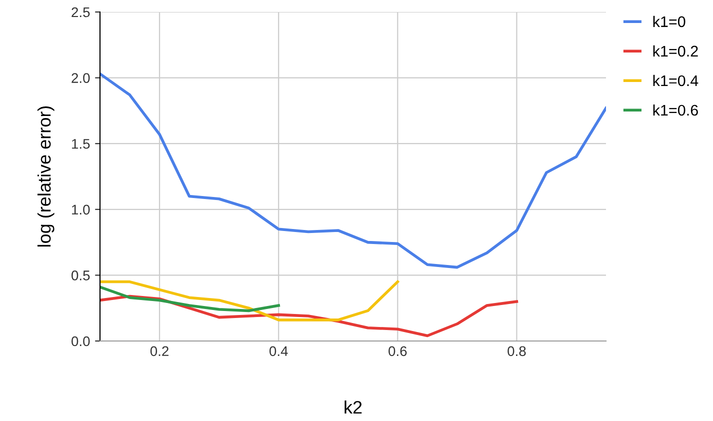  I want to click on y-axis-title: log (relative error), so click(45, 176).